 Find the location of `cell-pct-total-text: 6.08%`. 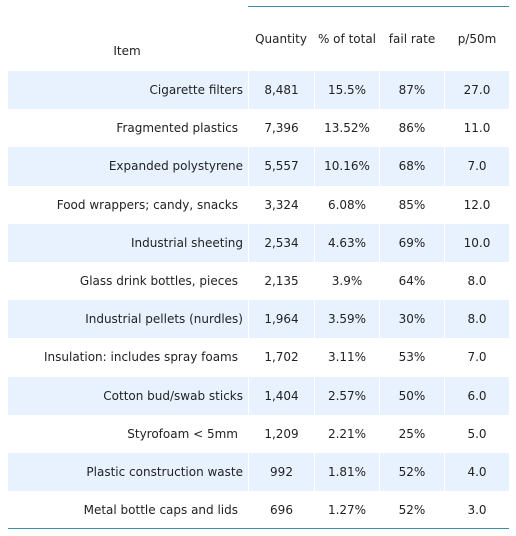

cell-pct-total-text: 6.08% is located at coordinates (347, 204).